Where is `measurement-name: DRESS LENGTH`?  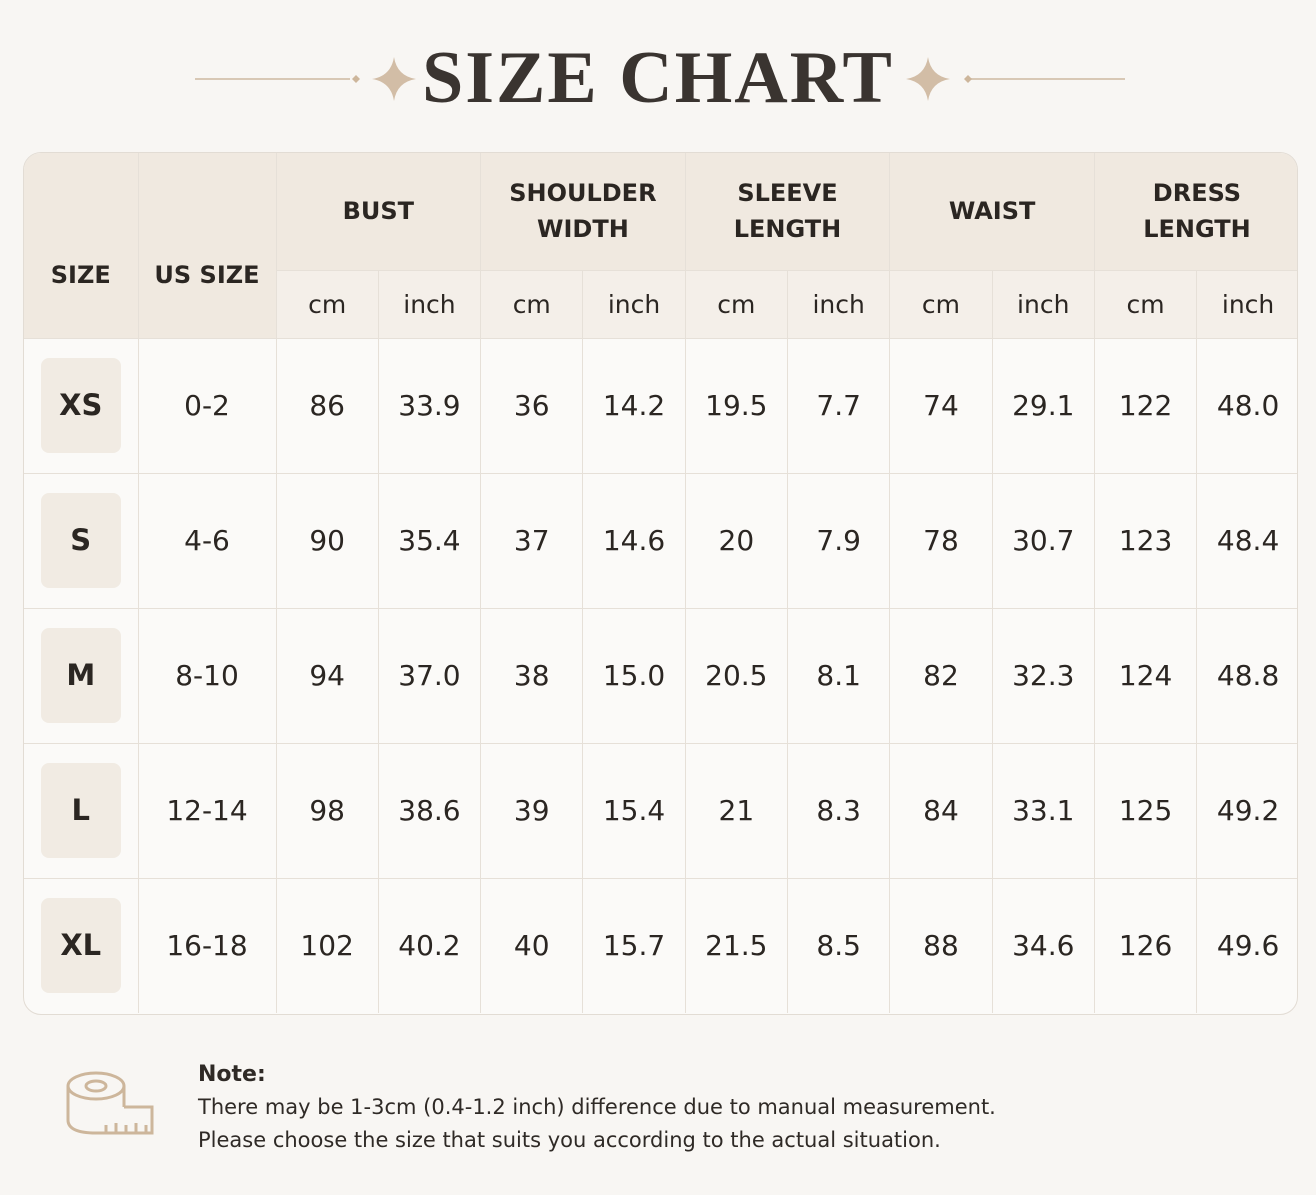 measurement-name: DRESS LENGTH is located at coordinates (1197, 211).